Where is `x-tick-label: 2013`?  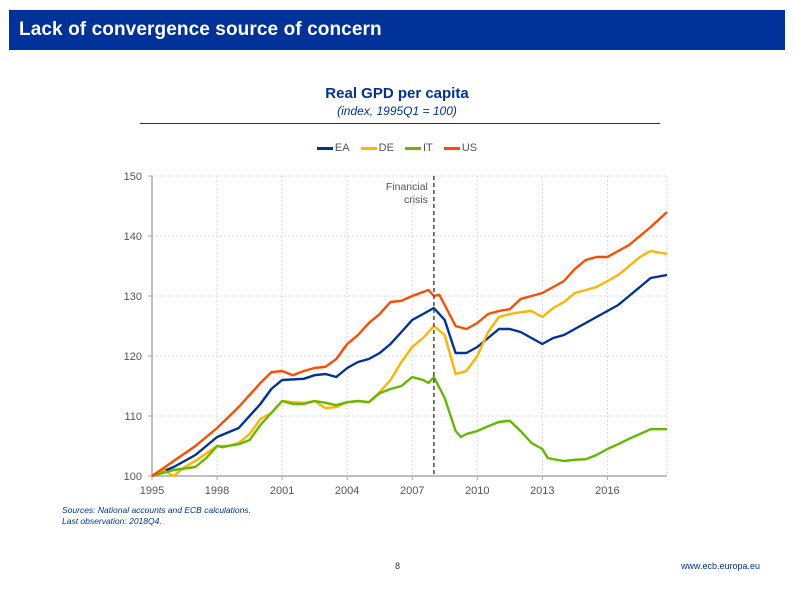 x-tick-label: 2013 is located at coordinates (542, 491).